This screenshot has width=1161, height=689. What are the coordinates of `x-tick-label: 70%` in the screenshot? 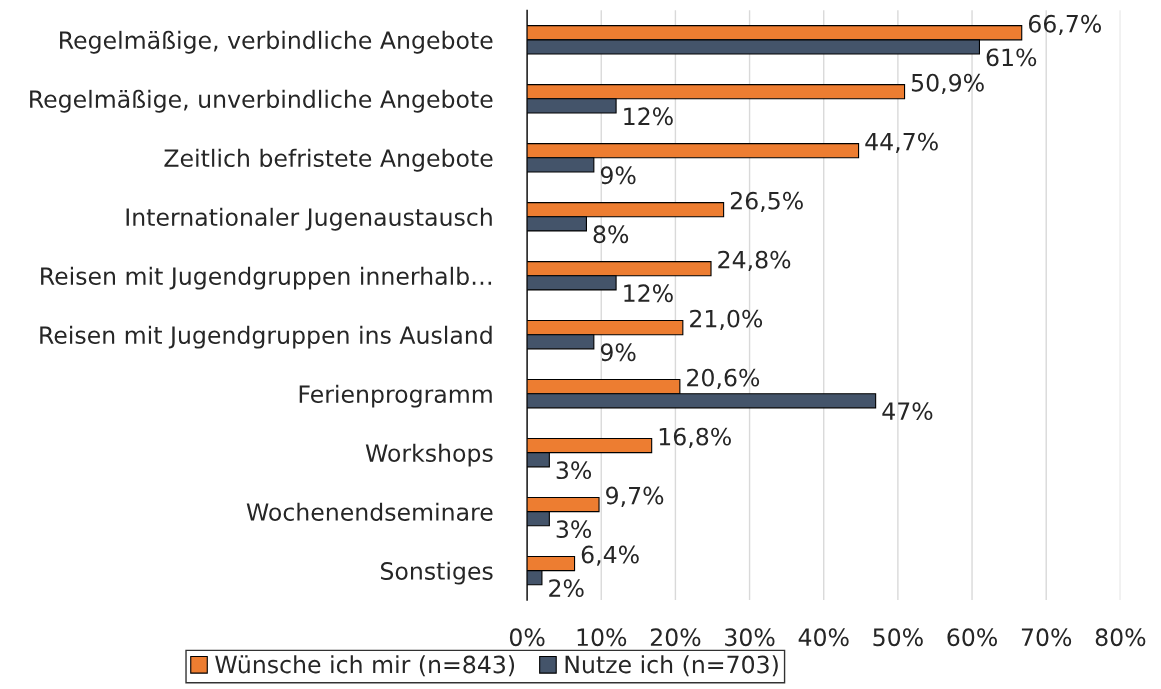 It's located at (1046, 637).